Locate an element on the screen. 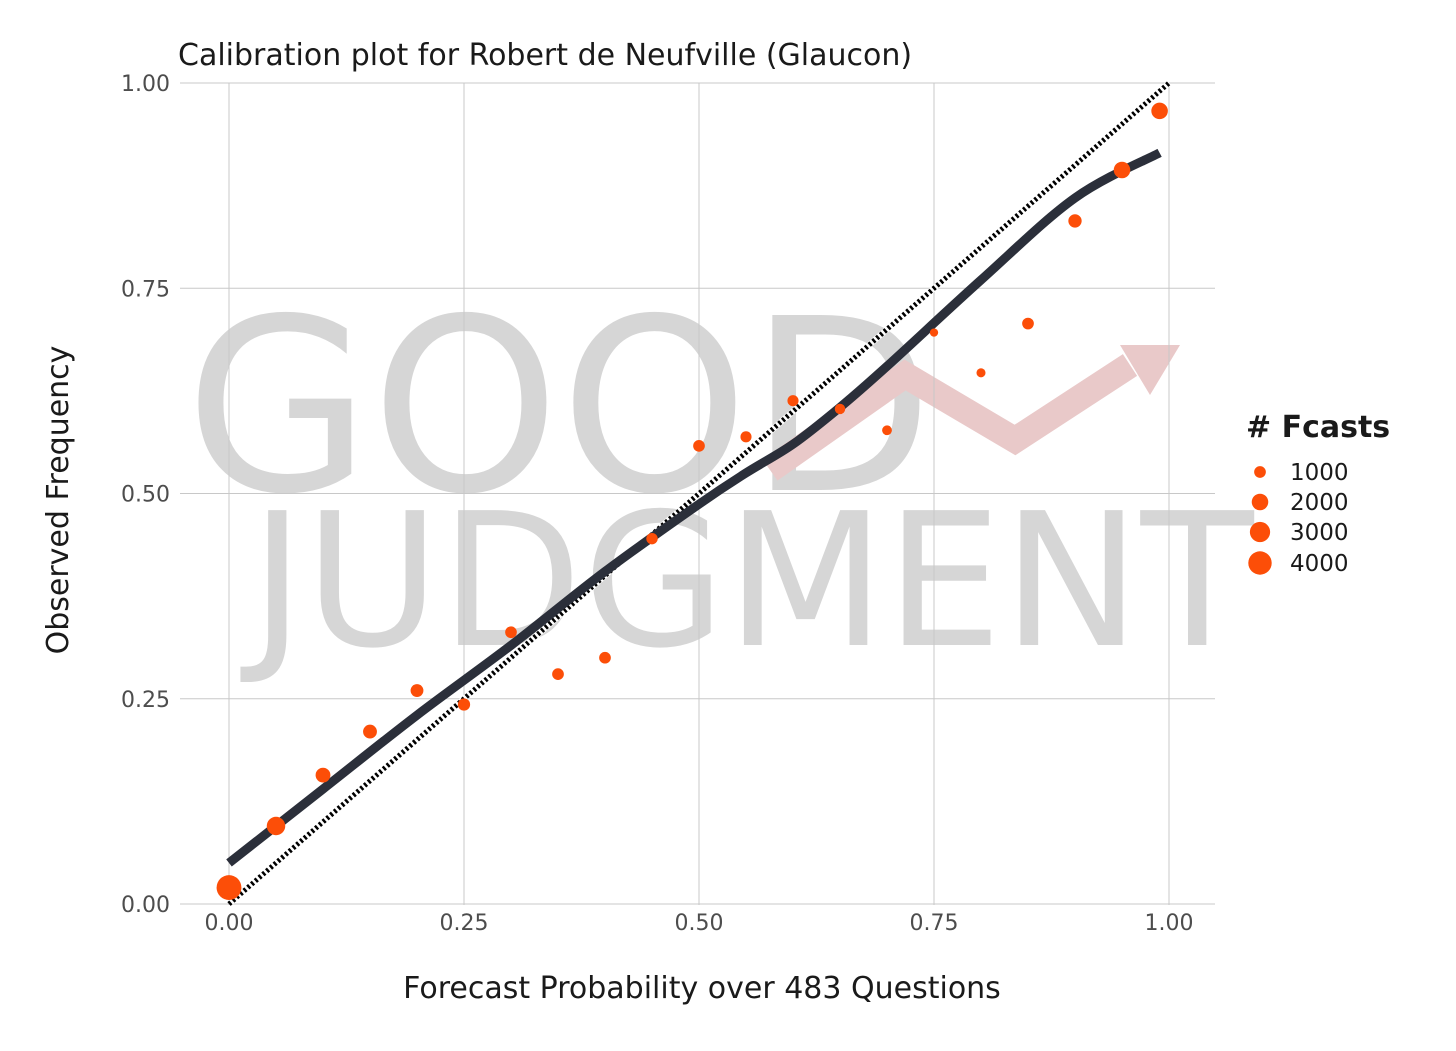 Image resolution: width=1456 pixels, height=1051 pixels. legend-label: 2000 is located at coordinates (1319, 503).